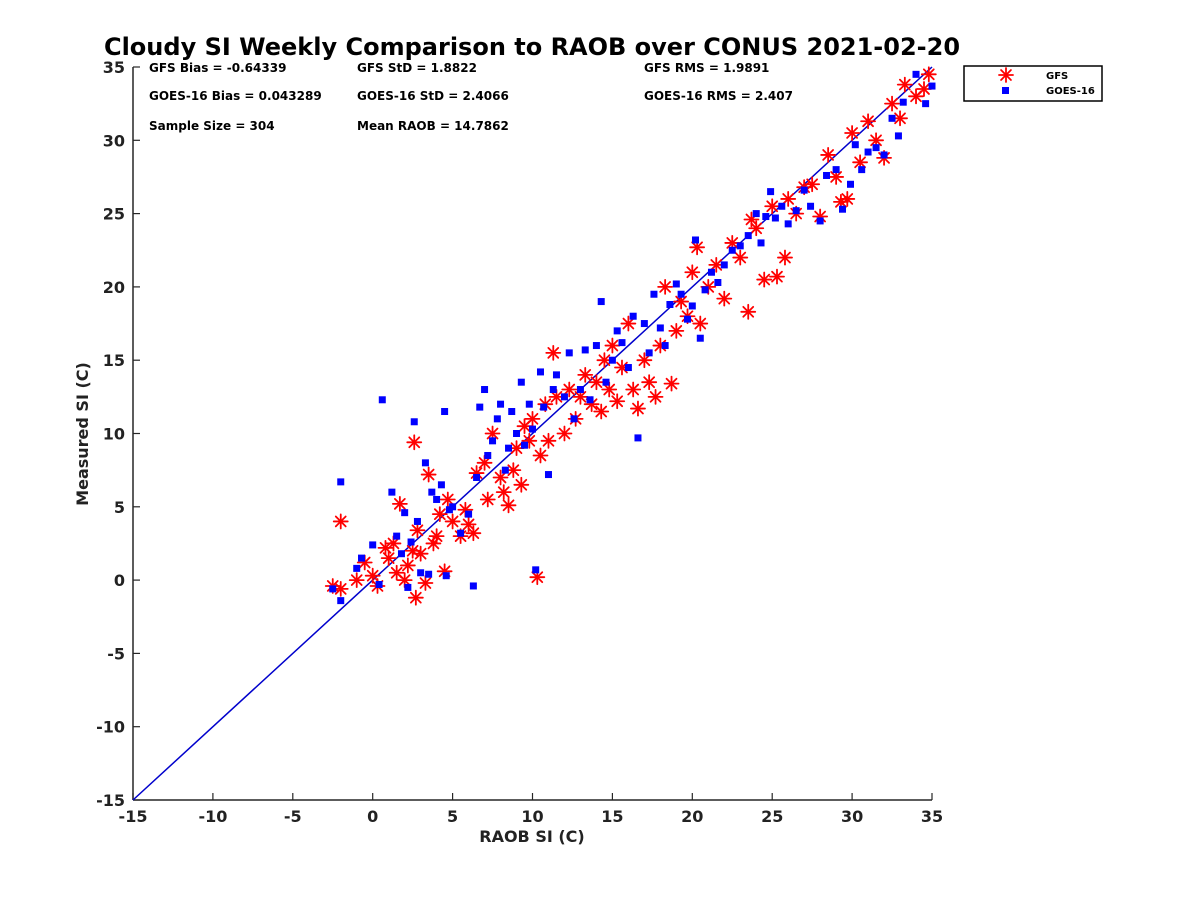  I want to click on legend-gfs-label: GFS, so click(1057, 76).